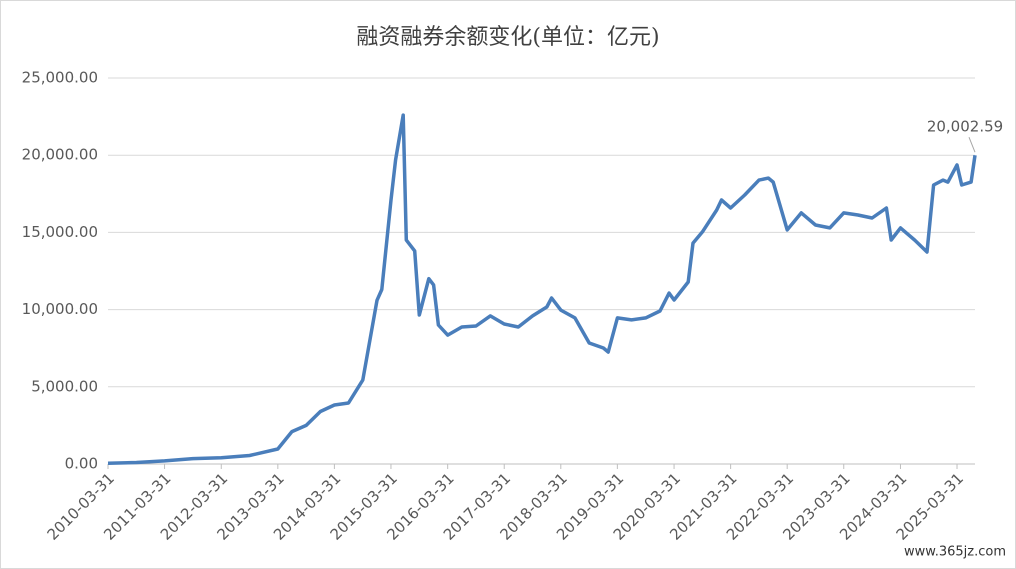  What do you see at coordinates (60, 78) in the screenshot?
I see `y-tick-label: 25,000.00` at bounding box center [60, 78].